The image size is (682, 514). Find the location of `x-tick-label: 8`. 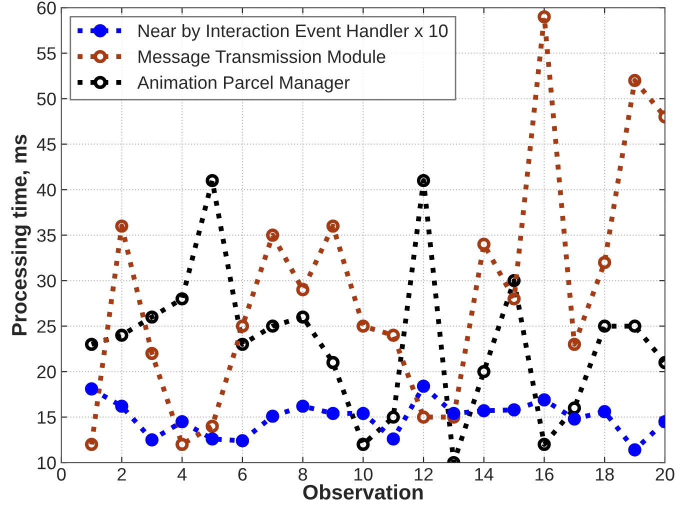

x-tick-label: 8 is located at coordinates (303, 474).